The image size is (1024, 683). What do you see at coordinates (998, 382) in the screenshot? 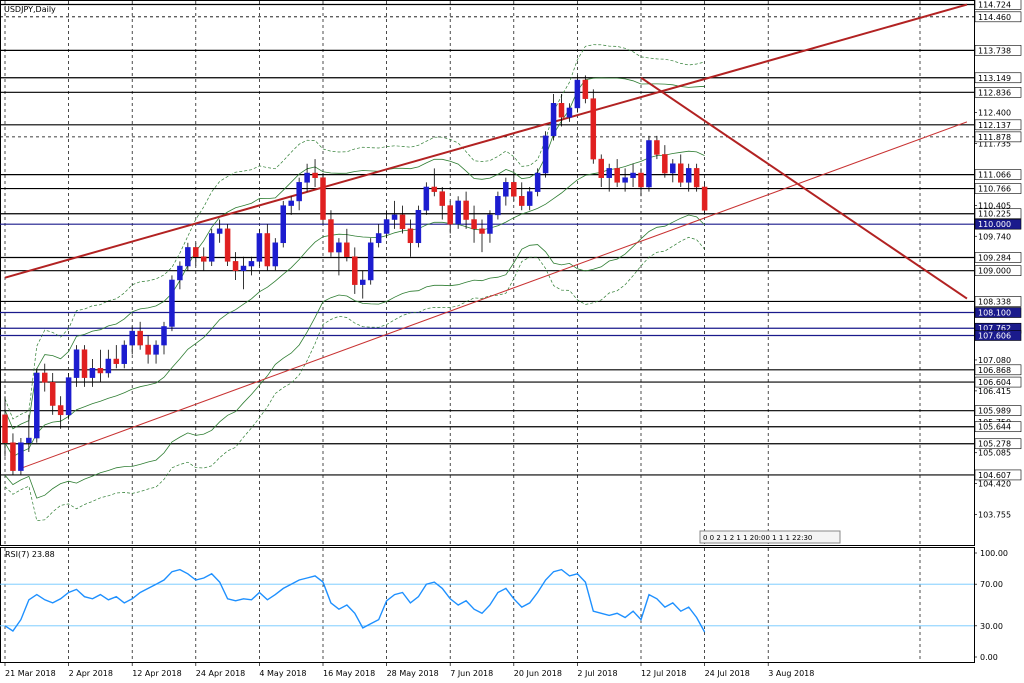
I see `level-price-tag` at bounding box center [998, 382].